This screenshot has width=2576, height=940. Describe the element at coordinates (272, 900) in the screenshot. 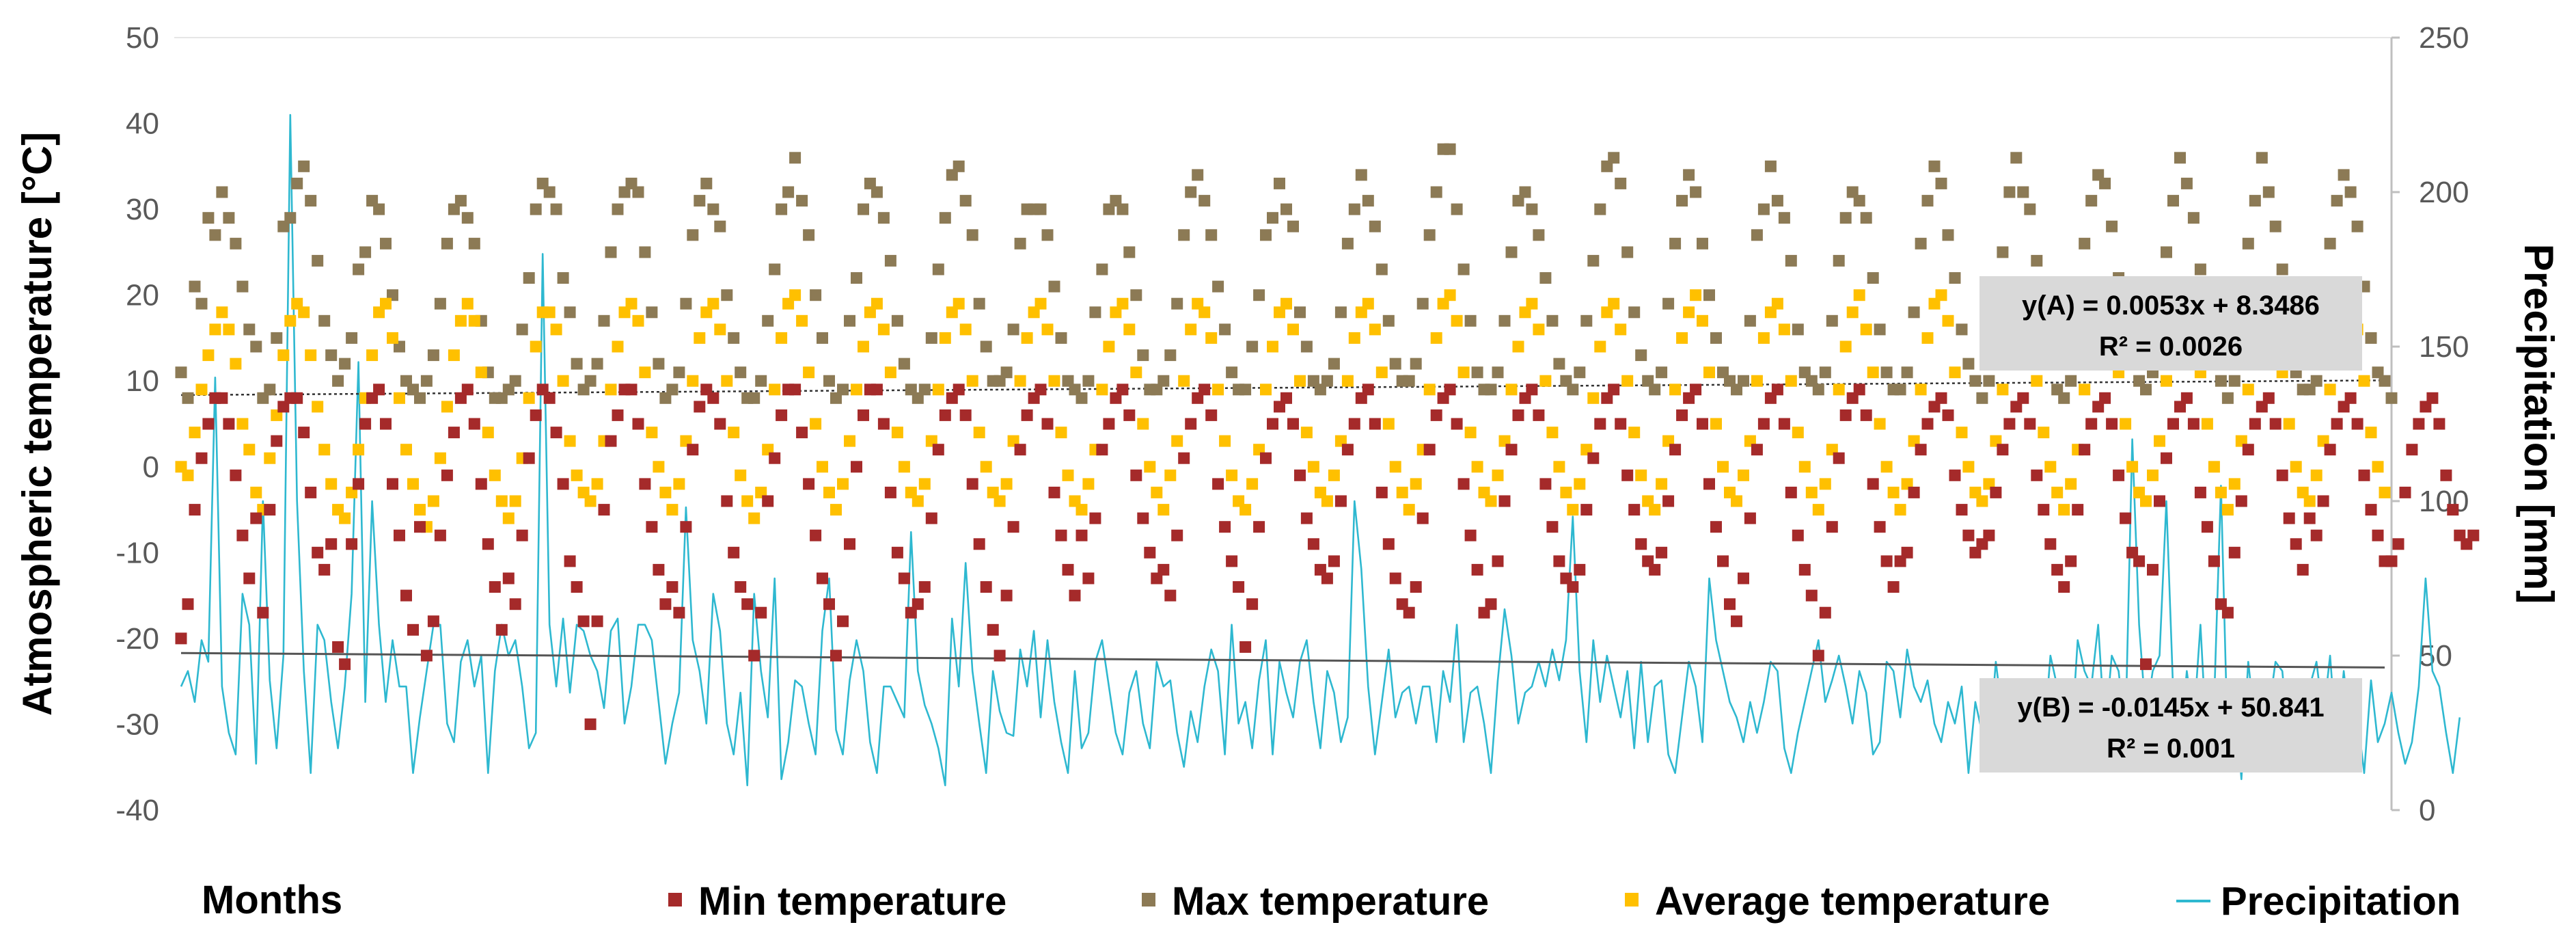

I see `x-axis-title: Months` at that location.